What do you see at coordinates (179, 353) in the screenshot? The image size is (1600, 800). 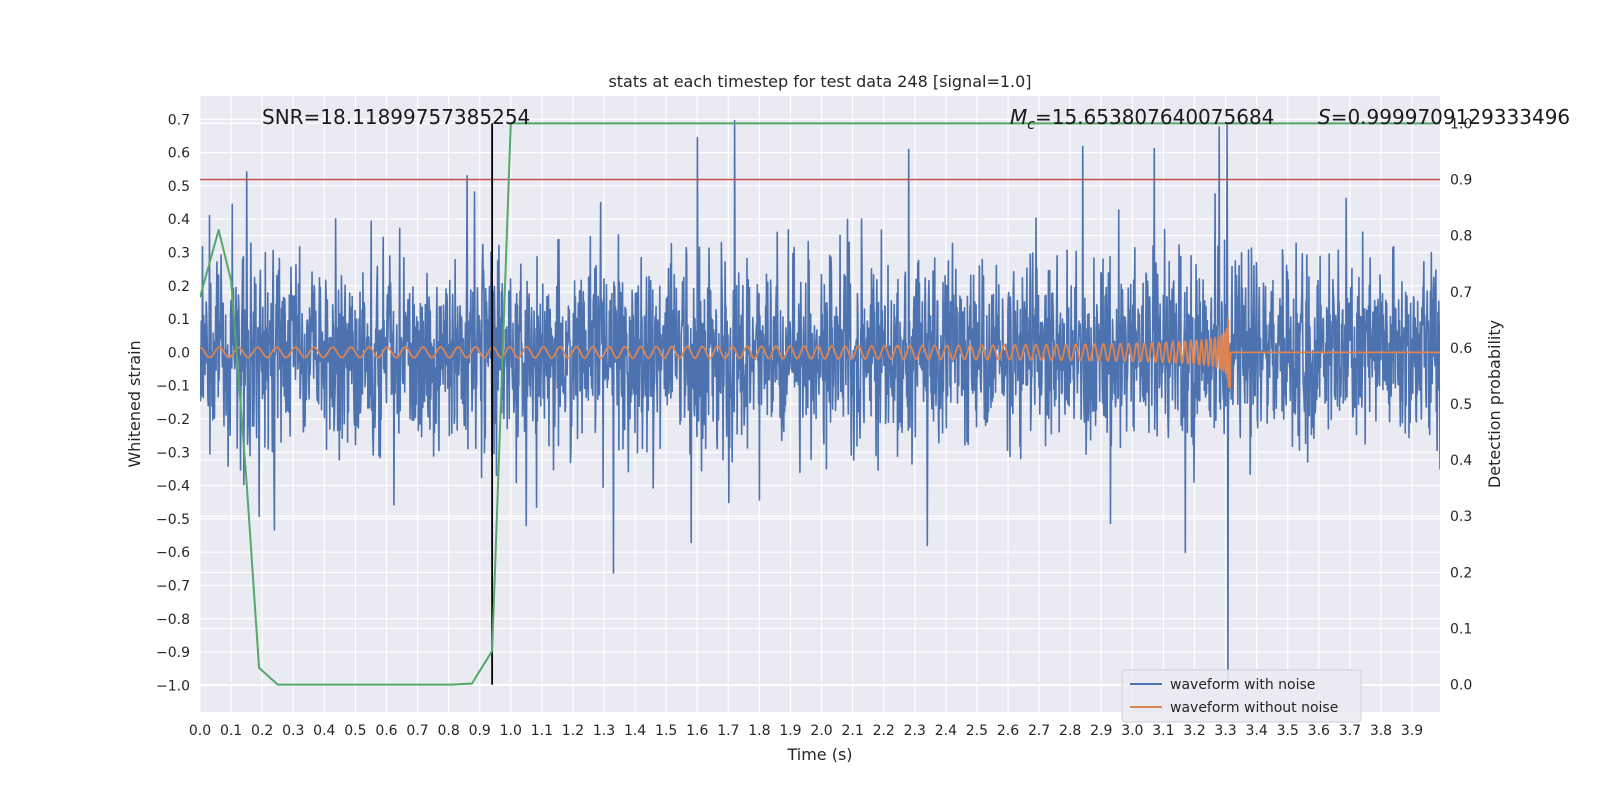 I see `y-tick-label: 0.0` at bounding box center [179, 353].